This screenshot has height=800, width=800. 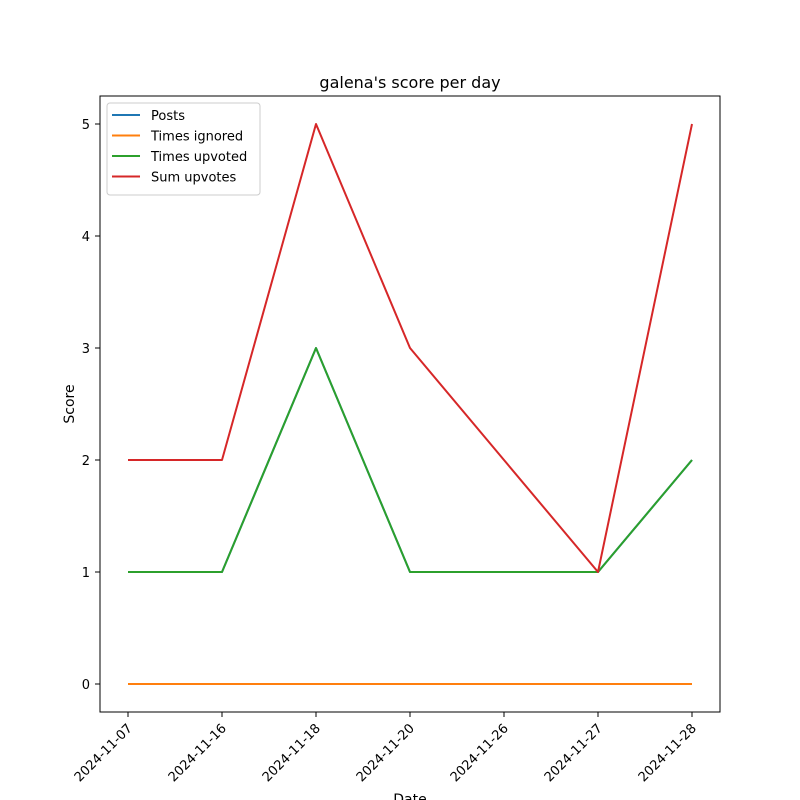 What do you see at coordinates (409, 82) in the screenshot?
I see `chart-title: galena's score per day` at bounding box center [409, 82].